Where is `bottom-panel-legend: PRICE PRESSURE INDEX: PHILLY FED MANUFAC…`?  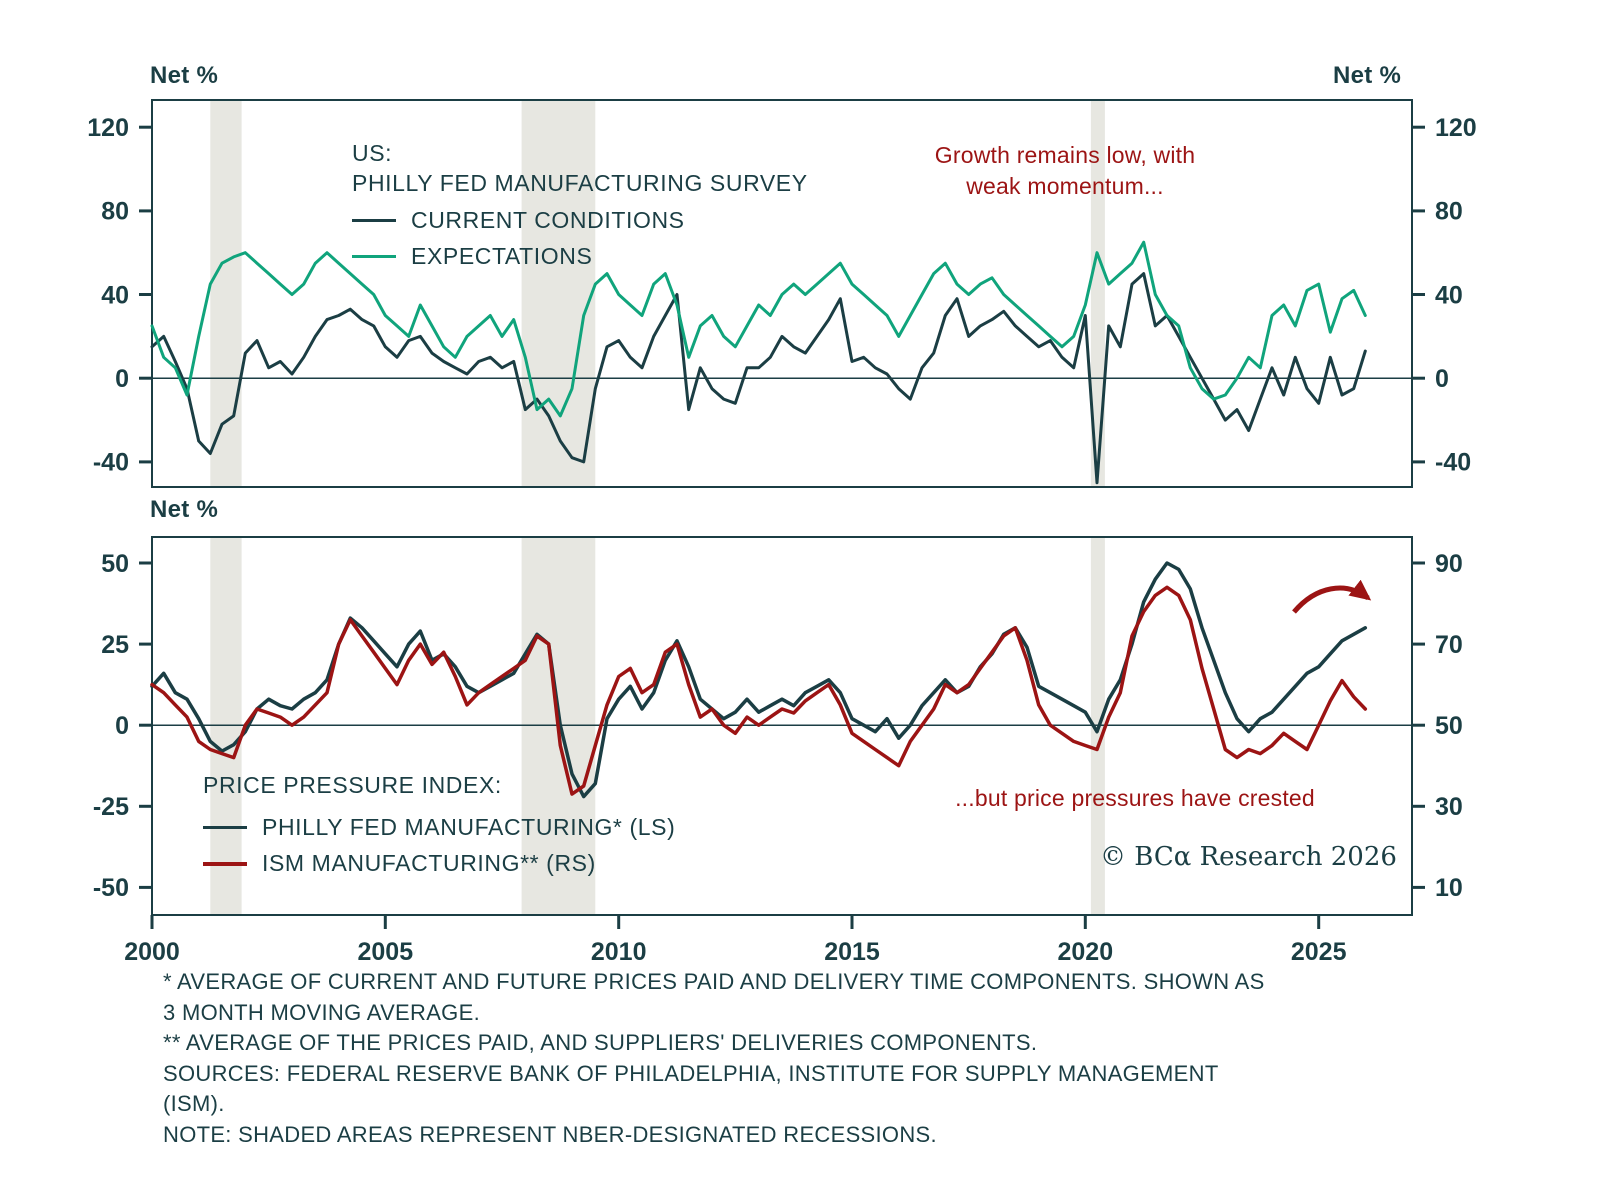
bottom-panel-legend: PRICE PRESSURE INDEX: PHILLY FED MANUFAC… is located at coordinates (439, 823).